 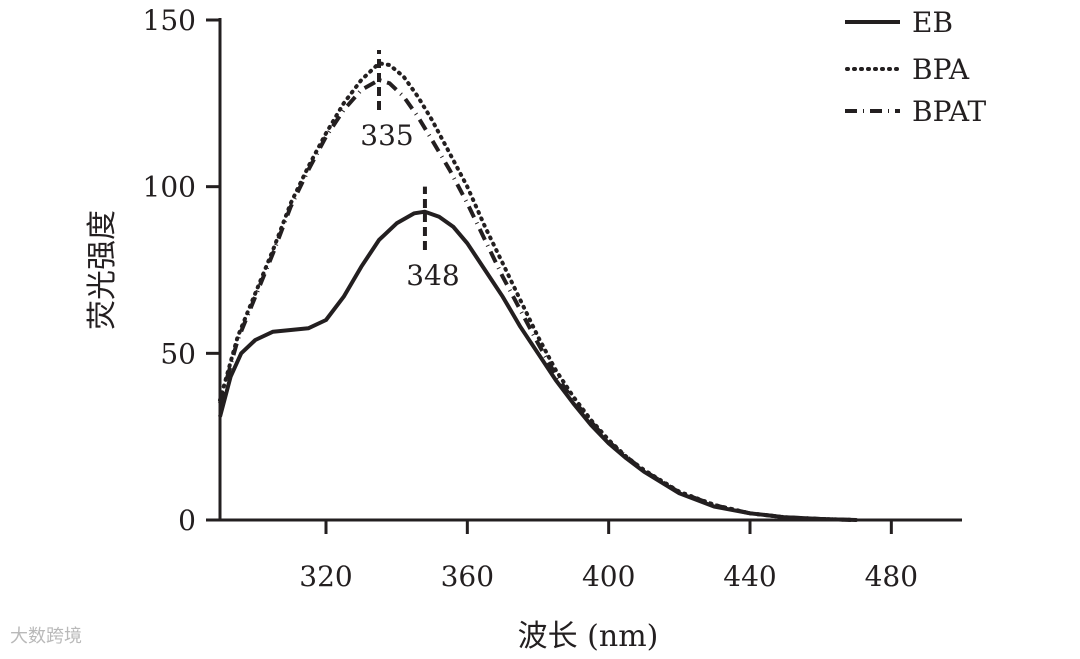 What do you see at coordinates (187, 520) in the screenshot?
I see `y-tick-label: 0` at bounding box center [187, 520].